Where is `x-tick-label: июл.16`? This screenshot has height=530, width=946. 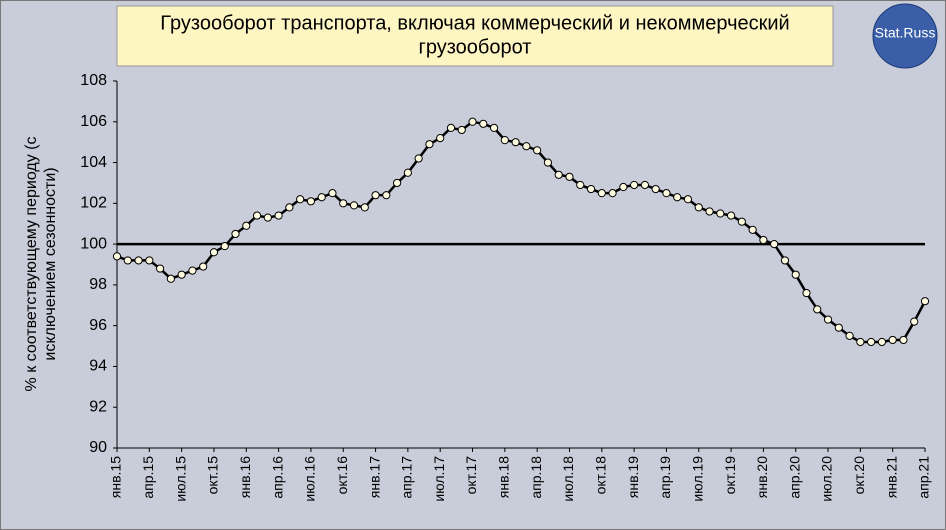 x-tick-label: июл.16 is located at coordinates (310, 479).